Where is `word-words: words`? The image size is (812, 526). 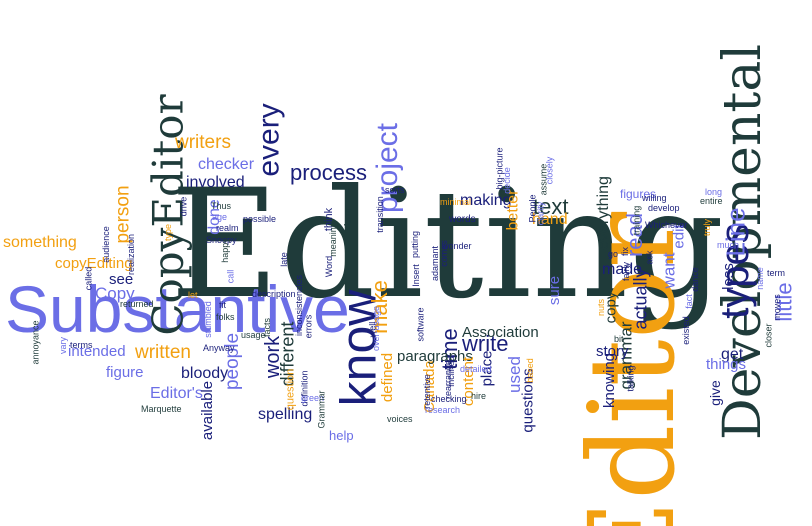
word-words: words is located at coordinates (462, 219).